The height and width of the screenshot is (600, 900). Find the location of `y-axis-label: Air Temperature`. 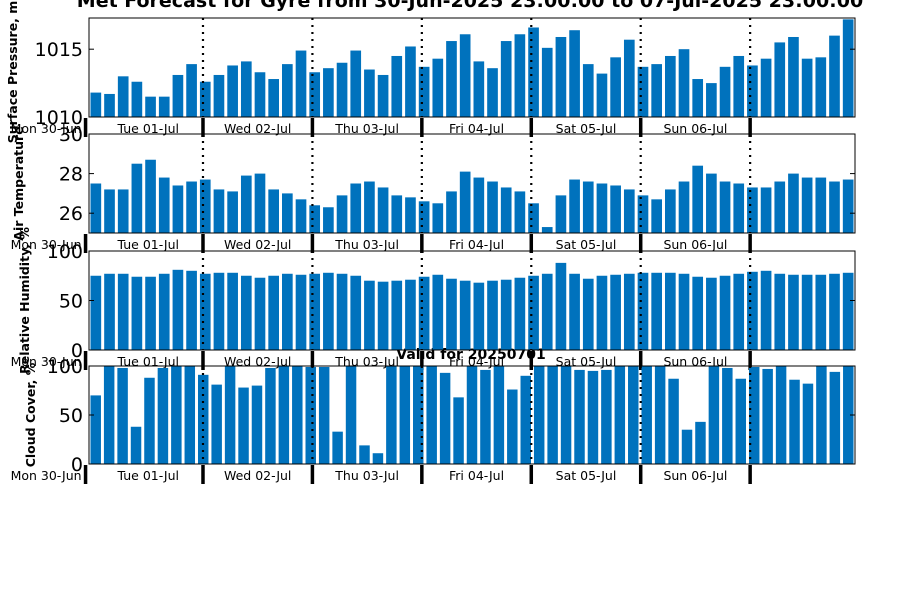

y-axis-label: Air Temperature is located at coordinates (18, 183).